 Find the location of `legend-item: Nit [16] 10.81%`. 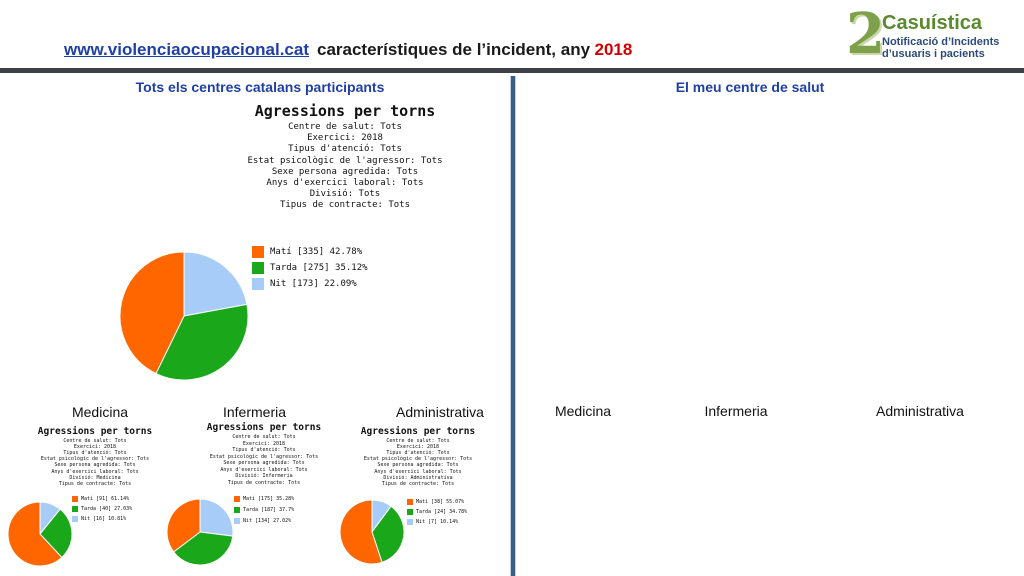

legend-item: Nit [16] 10.81% is located at coordinates (99, 519).